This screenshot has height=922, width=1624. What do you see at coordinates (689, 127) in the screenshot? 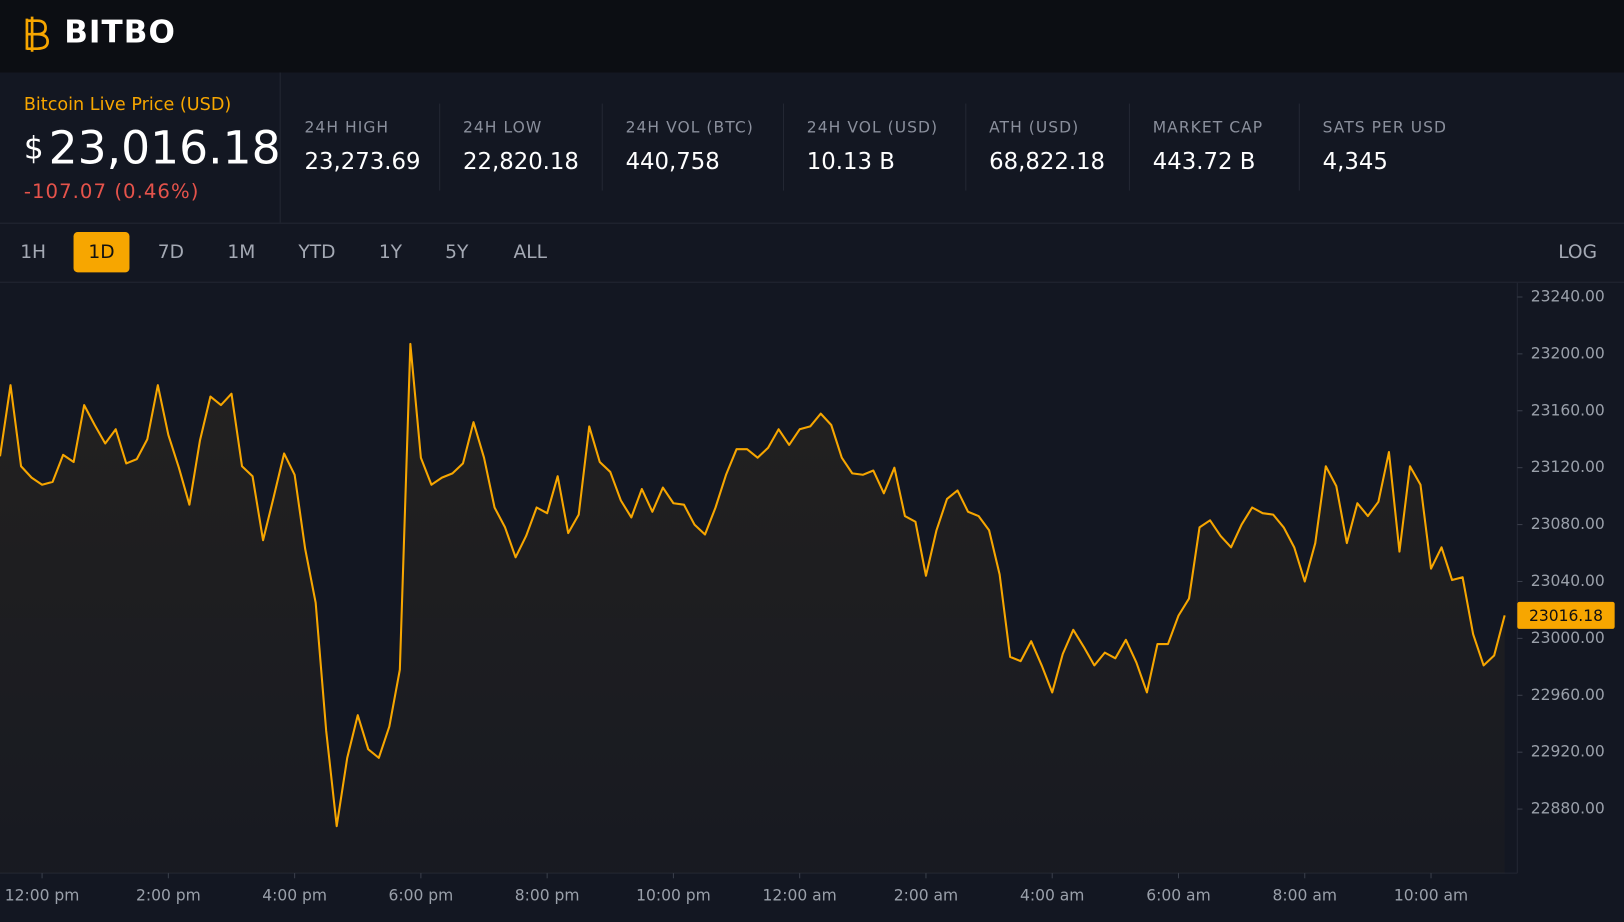
I see `stat-label: 24H VOL (BTC)` at bounding box center [689, 127].